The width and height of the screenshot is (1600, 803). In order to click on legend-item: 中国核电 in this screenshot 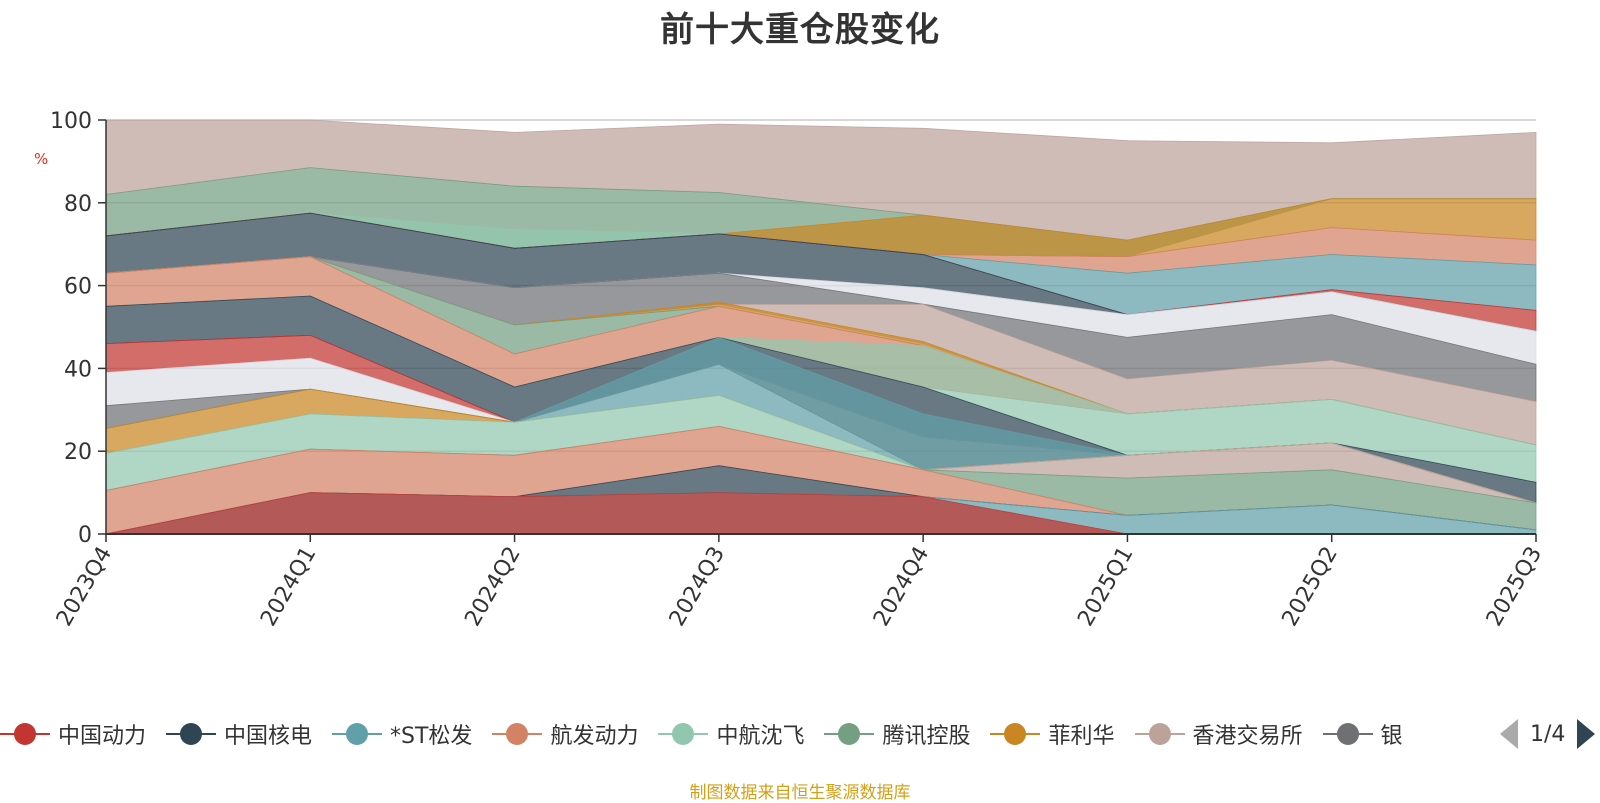, I will do `click(239, 734)`.